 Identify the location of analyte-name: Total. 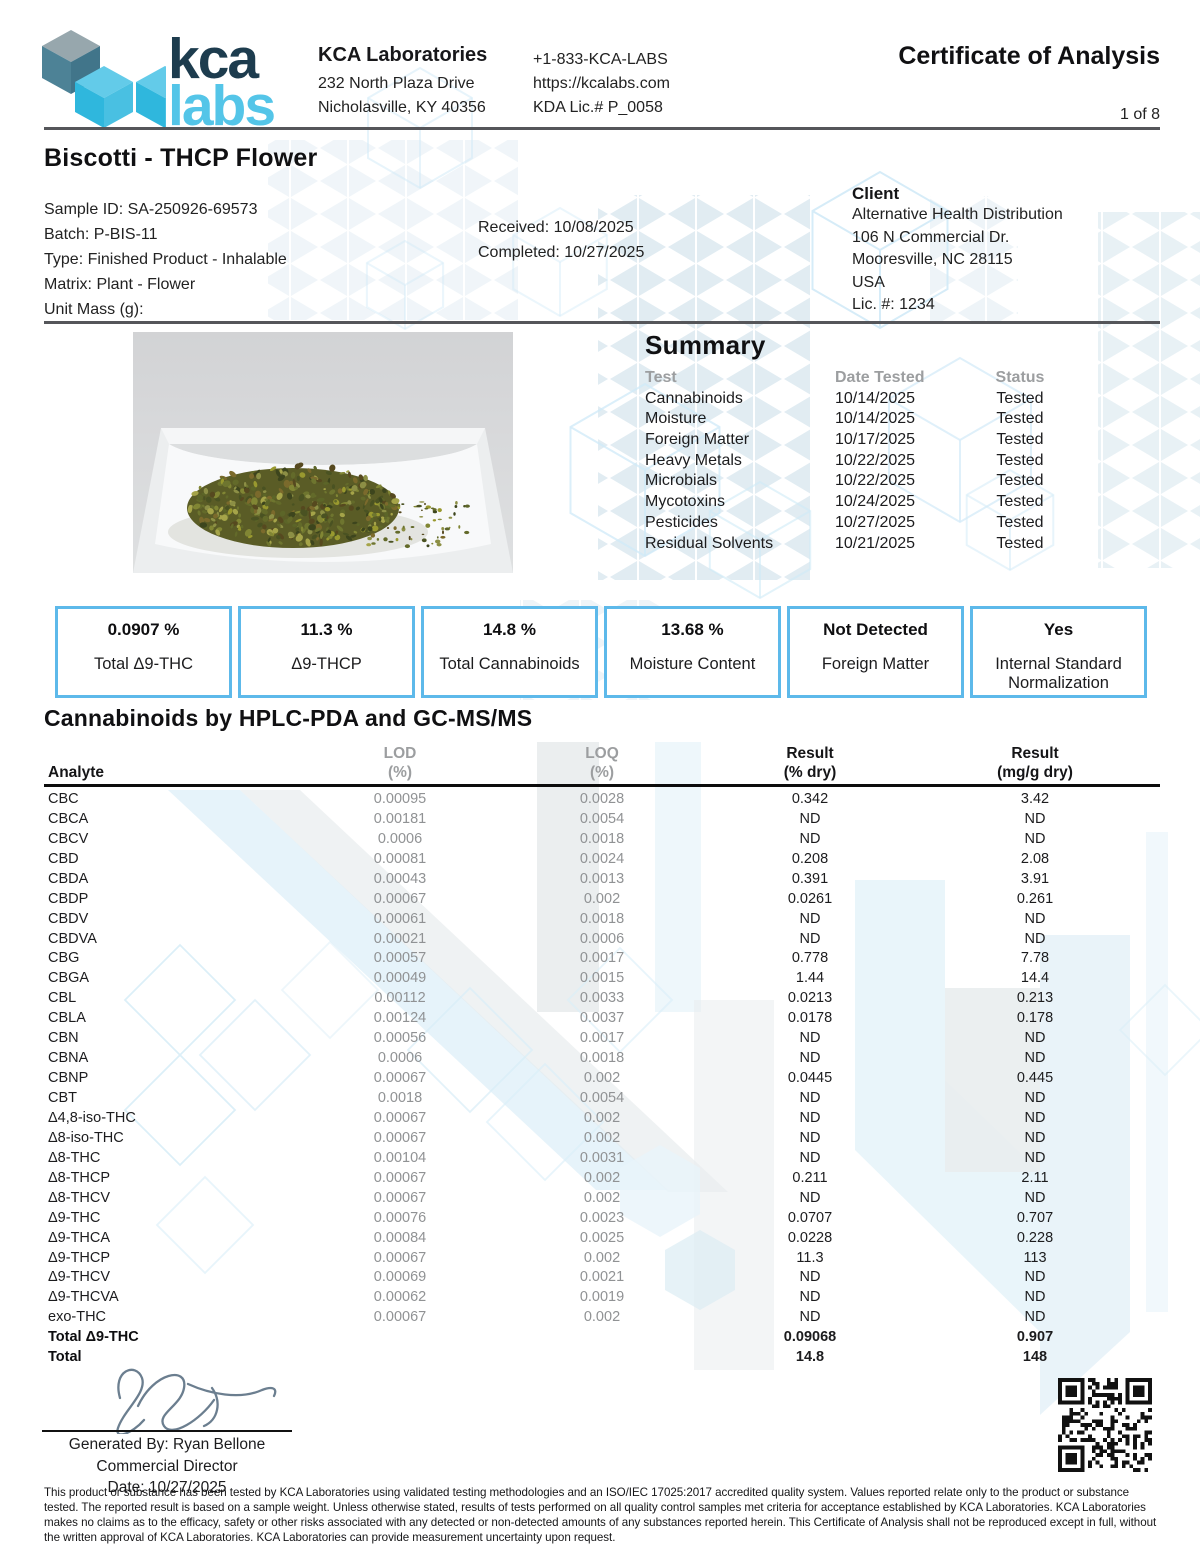
(65, 1357).